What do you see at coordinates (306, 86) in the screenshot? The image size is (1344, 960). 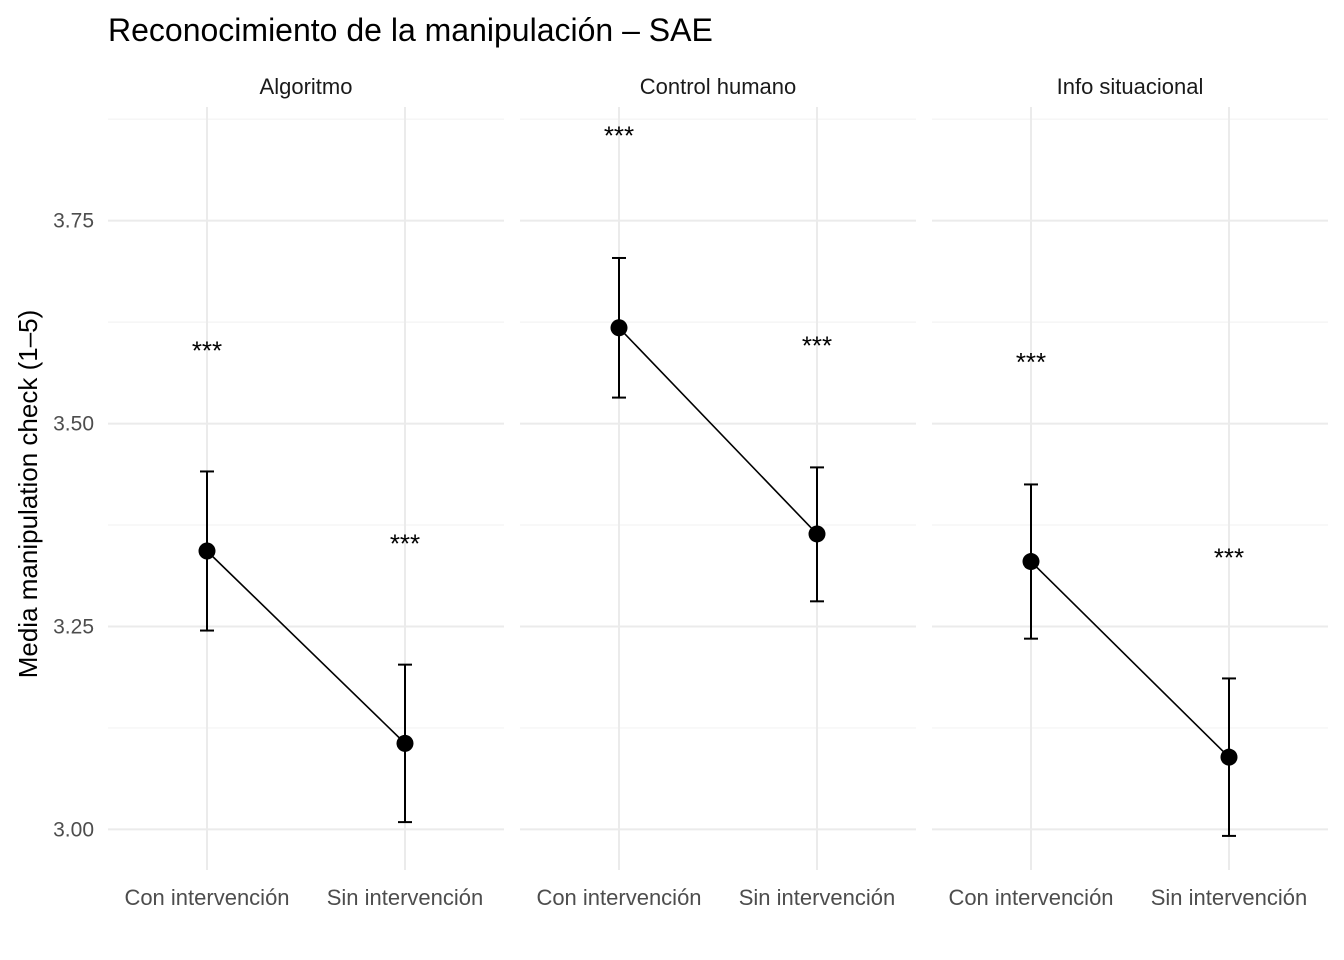 I see `facet-strip-label: Algoritmo` at bounding box center [306, 86].